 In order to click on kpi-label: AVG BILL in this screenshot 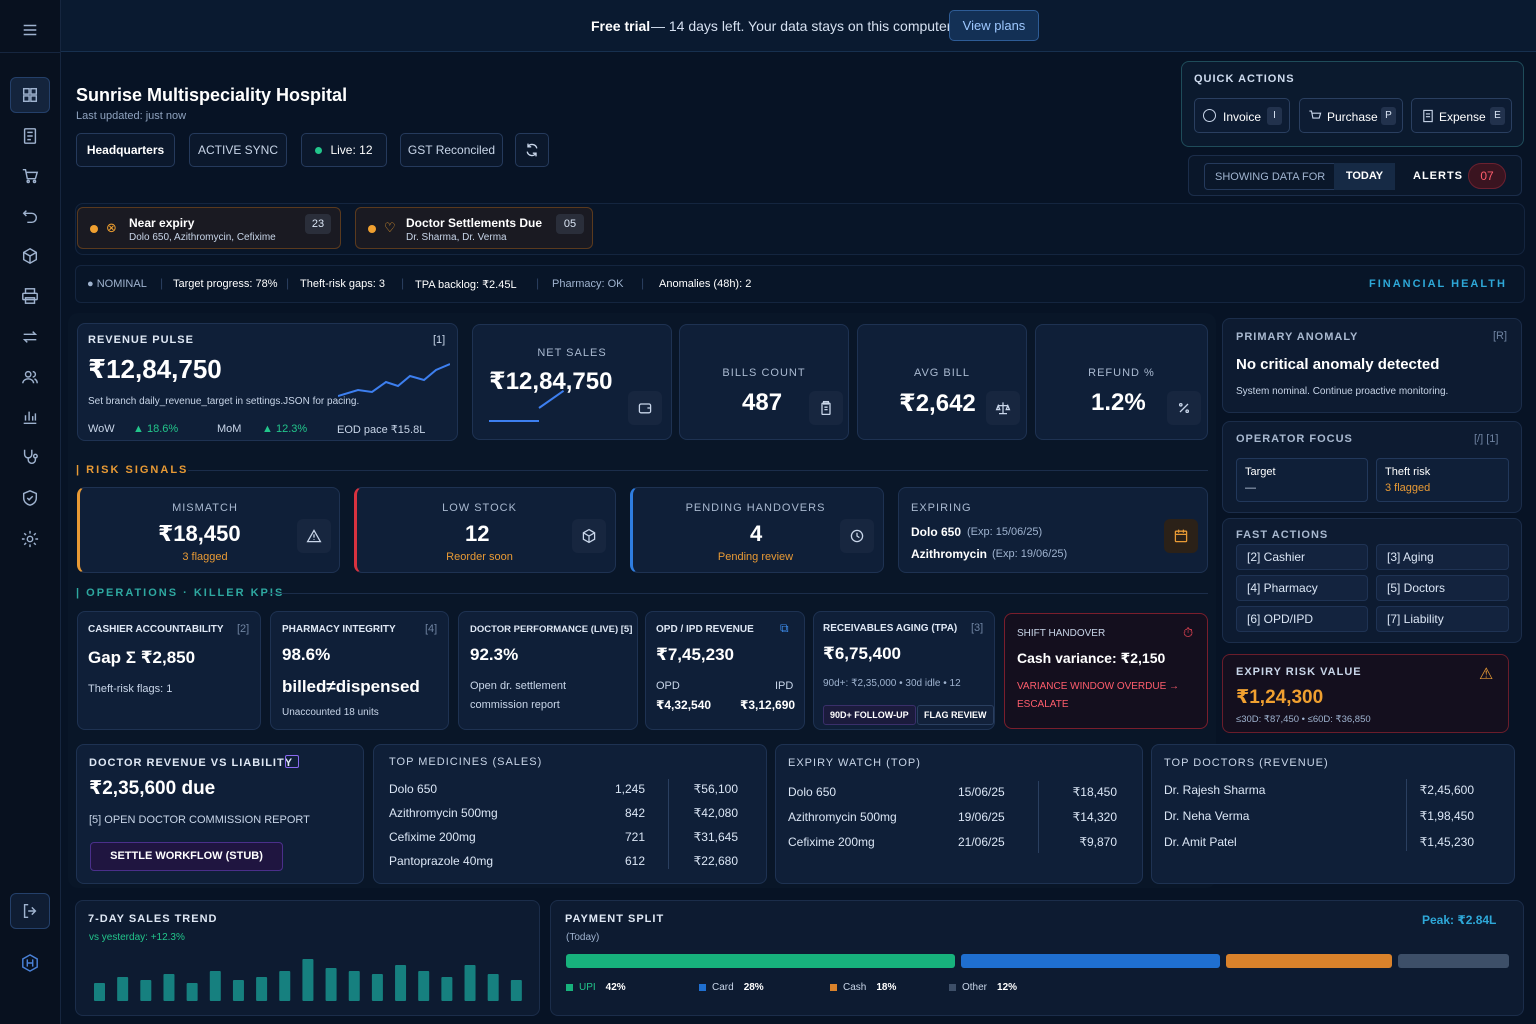, I will do `click(942, 373)`.